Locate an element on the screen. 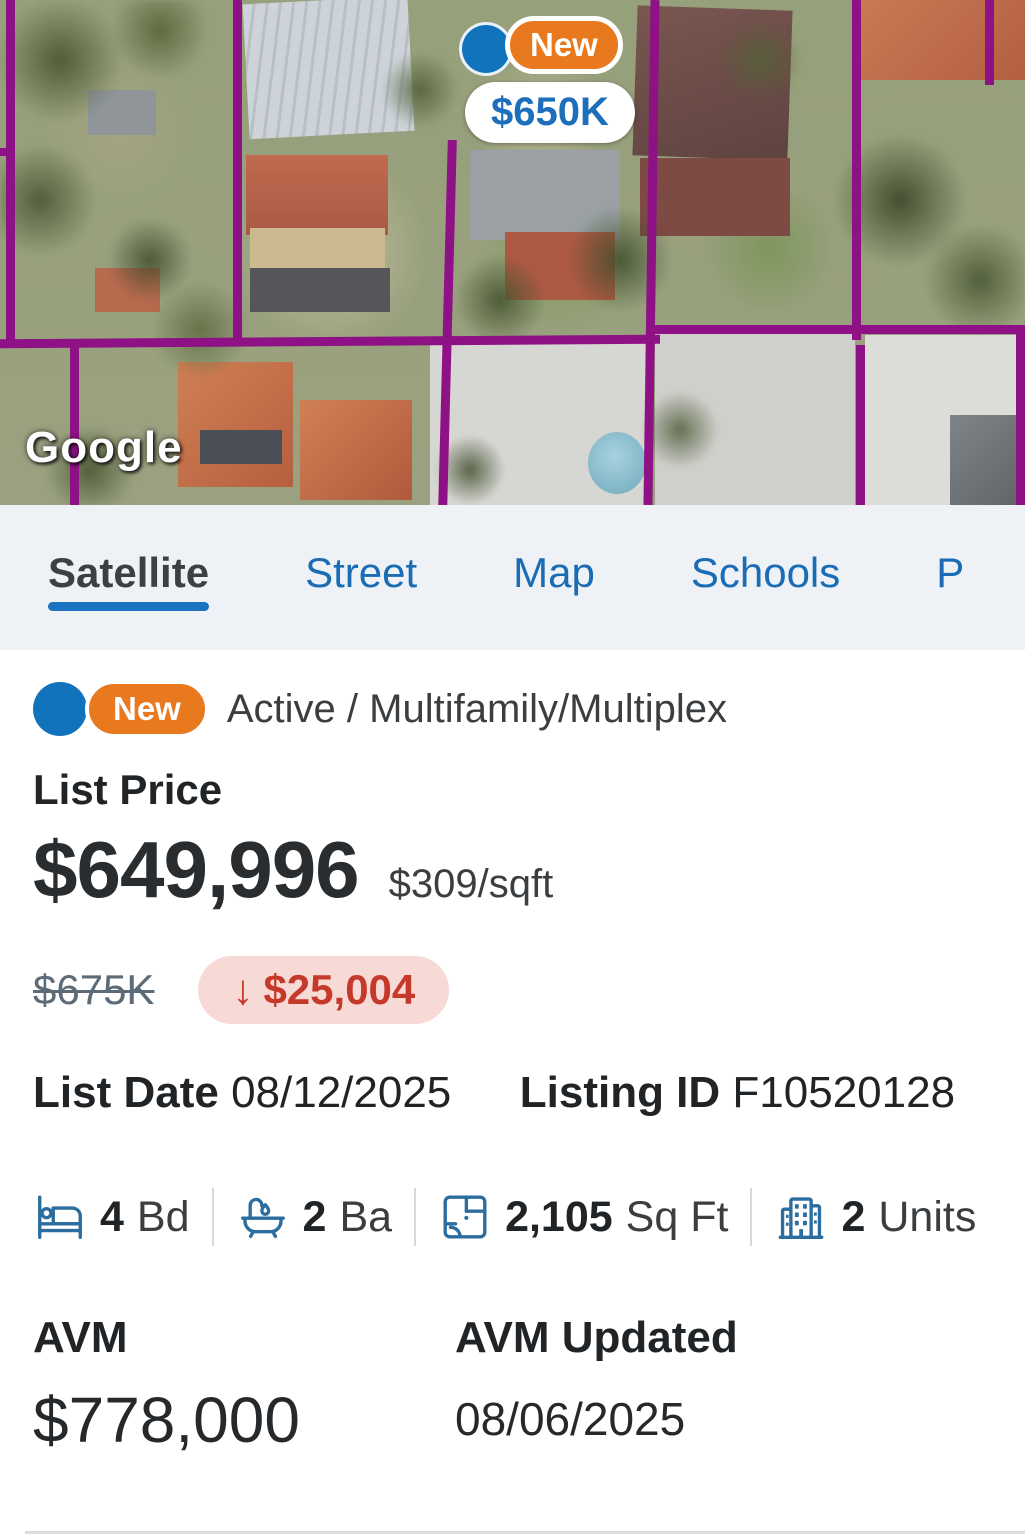 This screenshot has width=1025, height=1536. original-price: $675K is located at coordinates (94, 989).